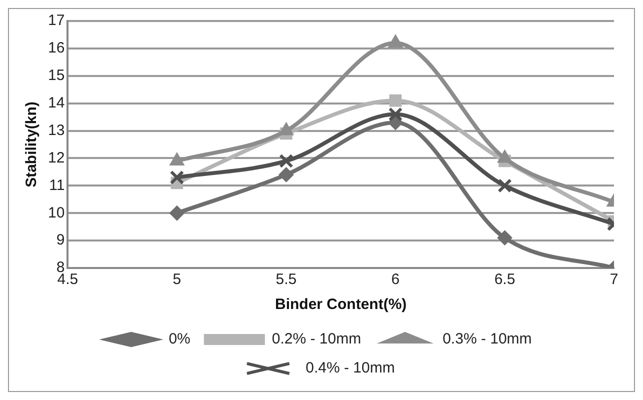 Image resolution: width=643 pixels, height=400 pixels. I want to click on y-tick-label: 16, so click(56, 48).